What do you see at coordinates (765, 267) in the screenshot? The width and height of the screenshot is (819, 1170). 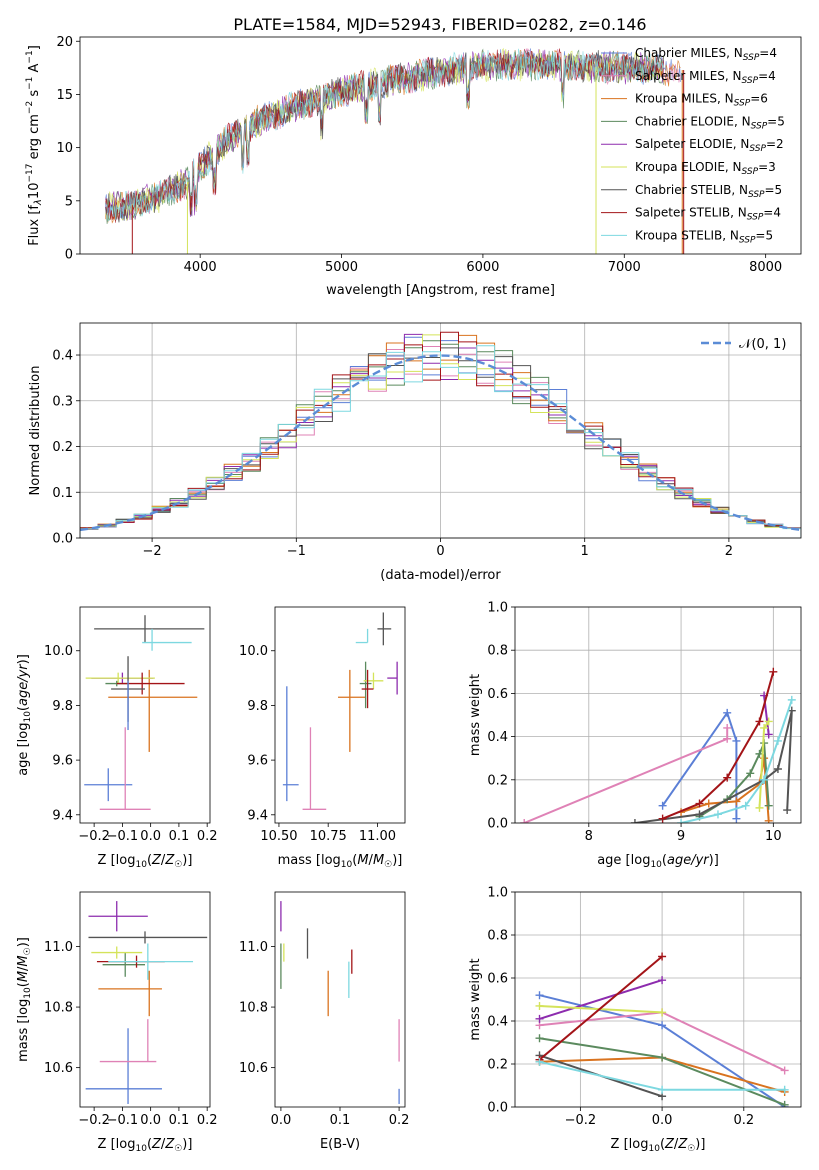 I see `x-tick-label: 8000` at bounding box center [765, 267].